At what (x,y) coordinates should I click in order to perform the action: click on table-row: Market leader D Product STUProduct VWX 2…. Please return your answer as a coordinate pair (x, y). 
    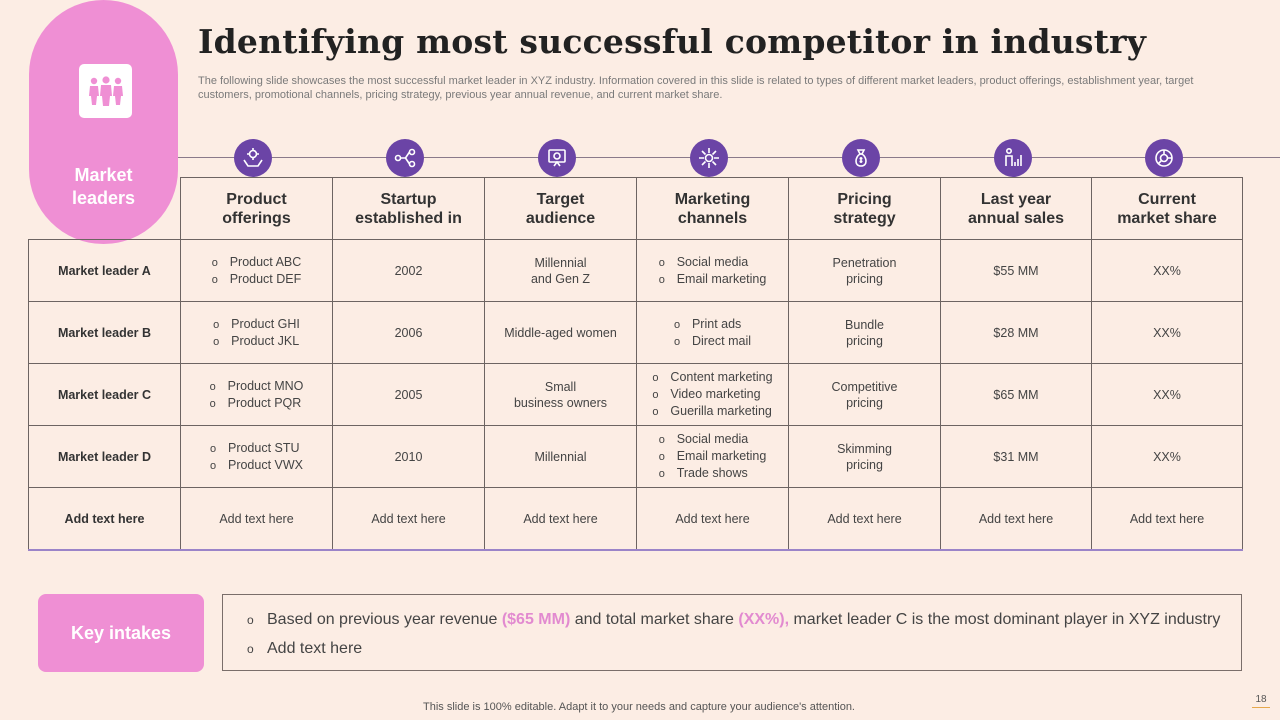
    Looking at the image, I should click on (635, 456).